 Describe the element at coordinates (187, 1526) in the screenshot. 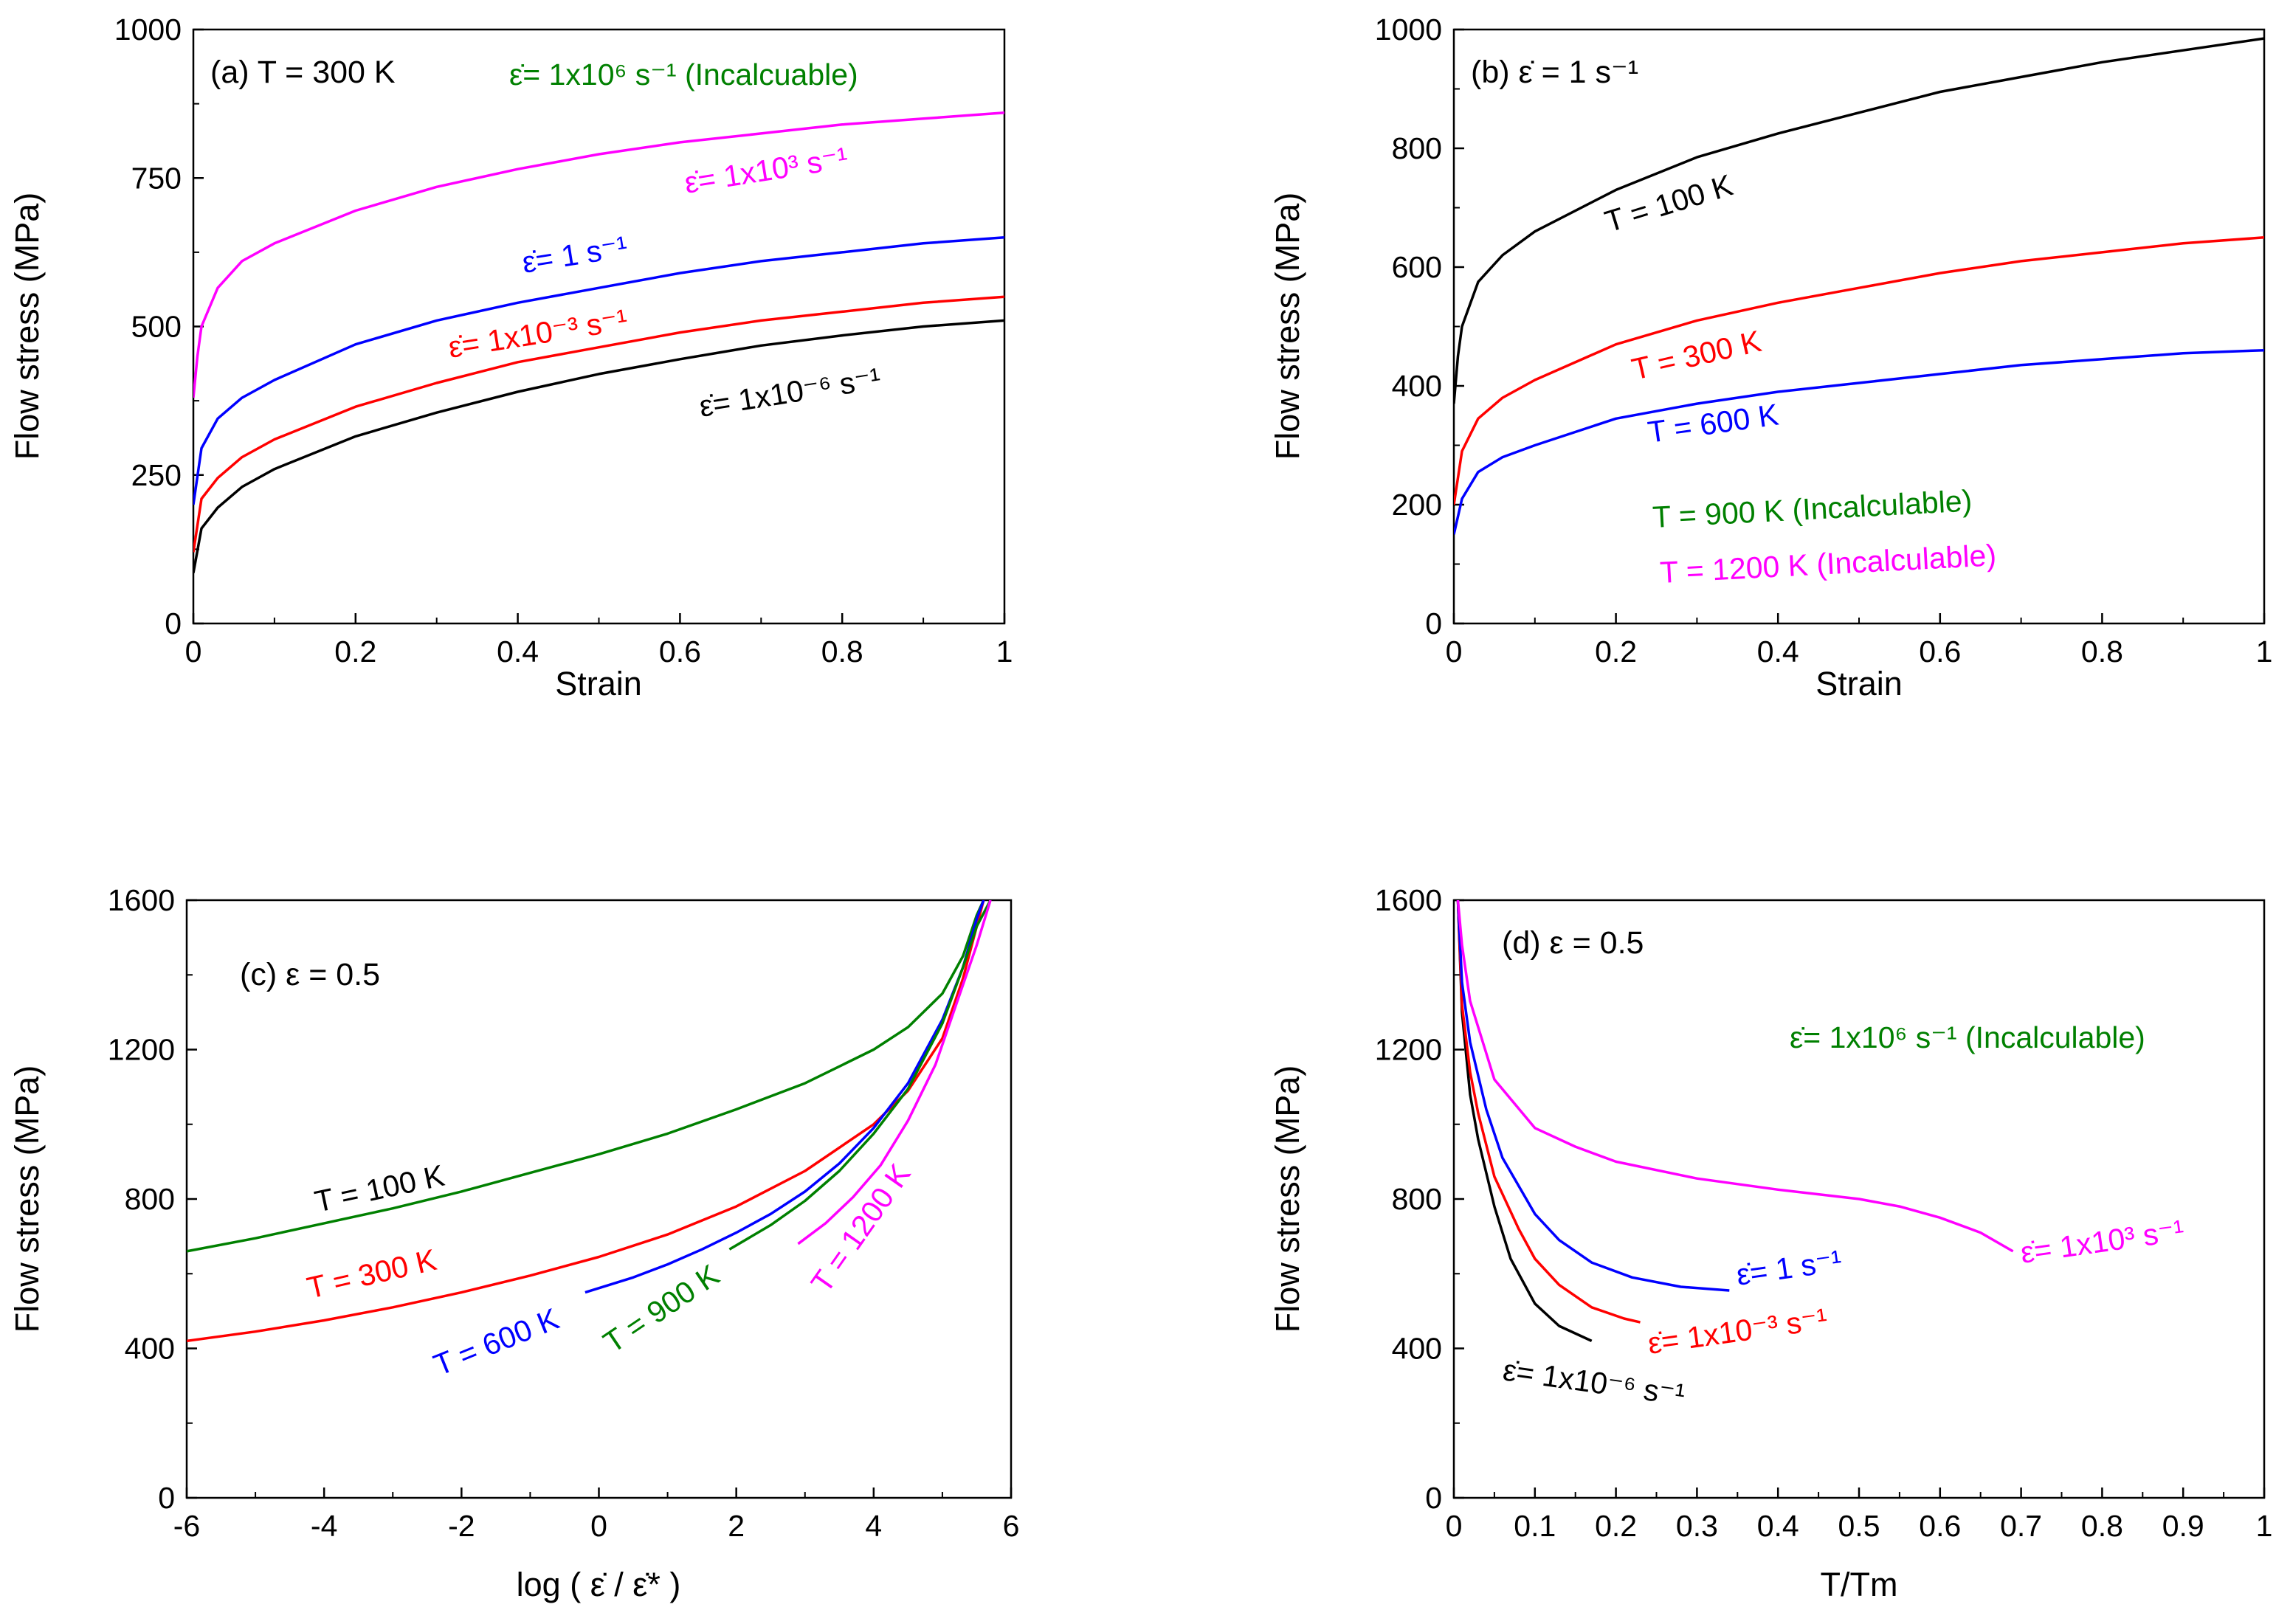

I see `x-tick-label: -6` at that location.